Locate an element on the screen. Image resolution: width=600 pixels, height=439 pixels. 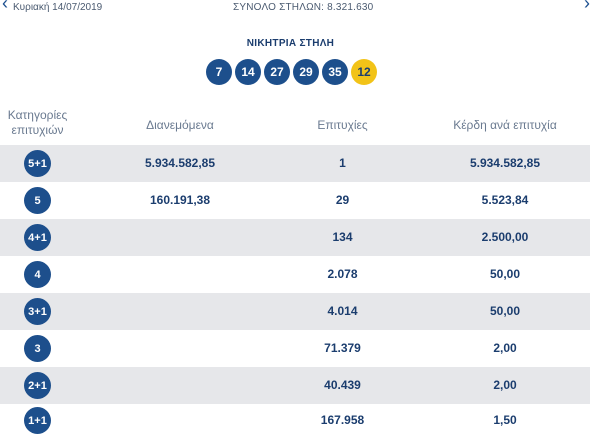
winners-value: 40.439 is located at coordinates (342, 385).